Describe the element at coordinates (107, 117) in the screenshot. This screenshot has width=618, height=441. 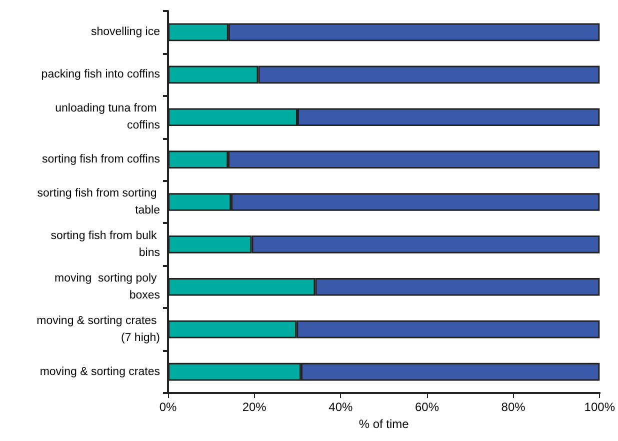
I see `y-tick-label: unloading tuna from coffins` at that location.